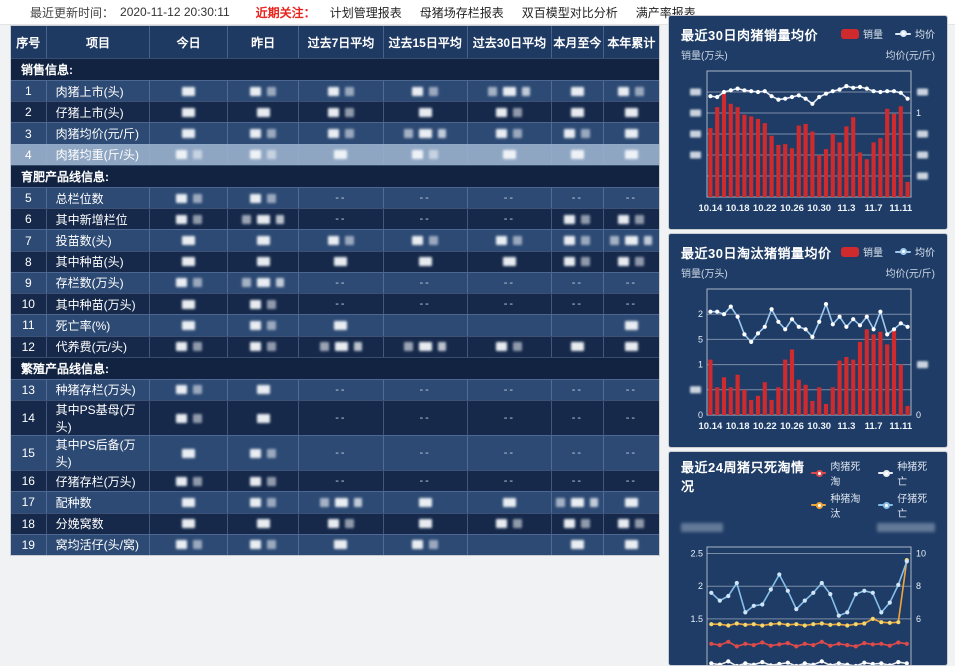 This screenshot has height=666, width=955. I want to click on table-row: 8 其中种苗(头), so click(335, 261).